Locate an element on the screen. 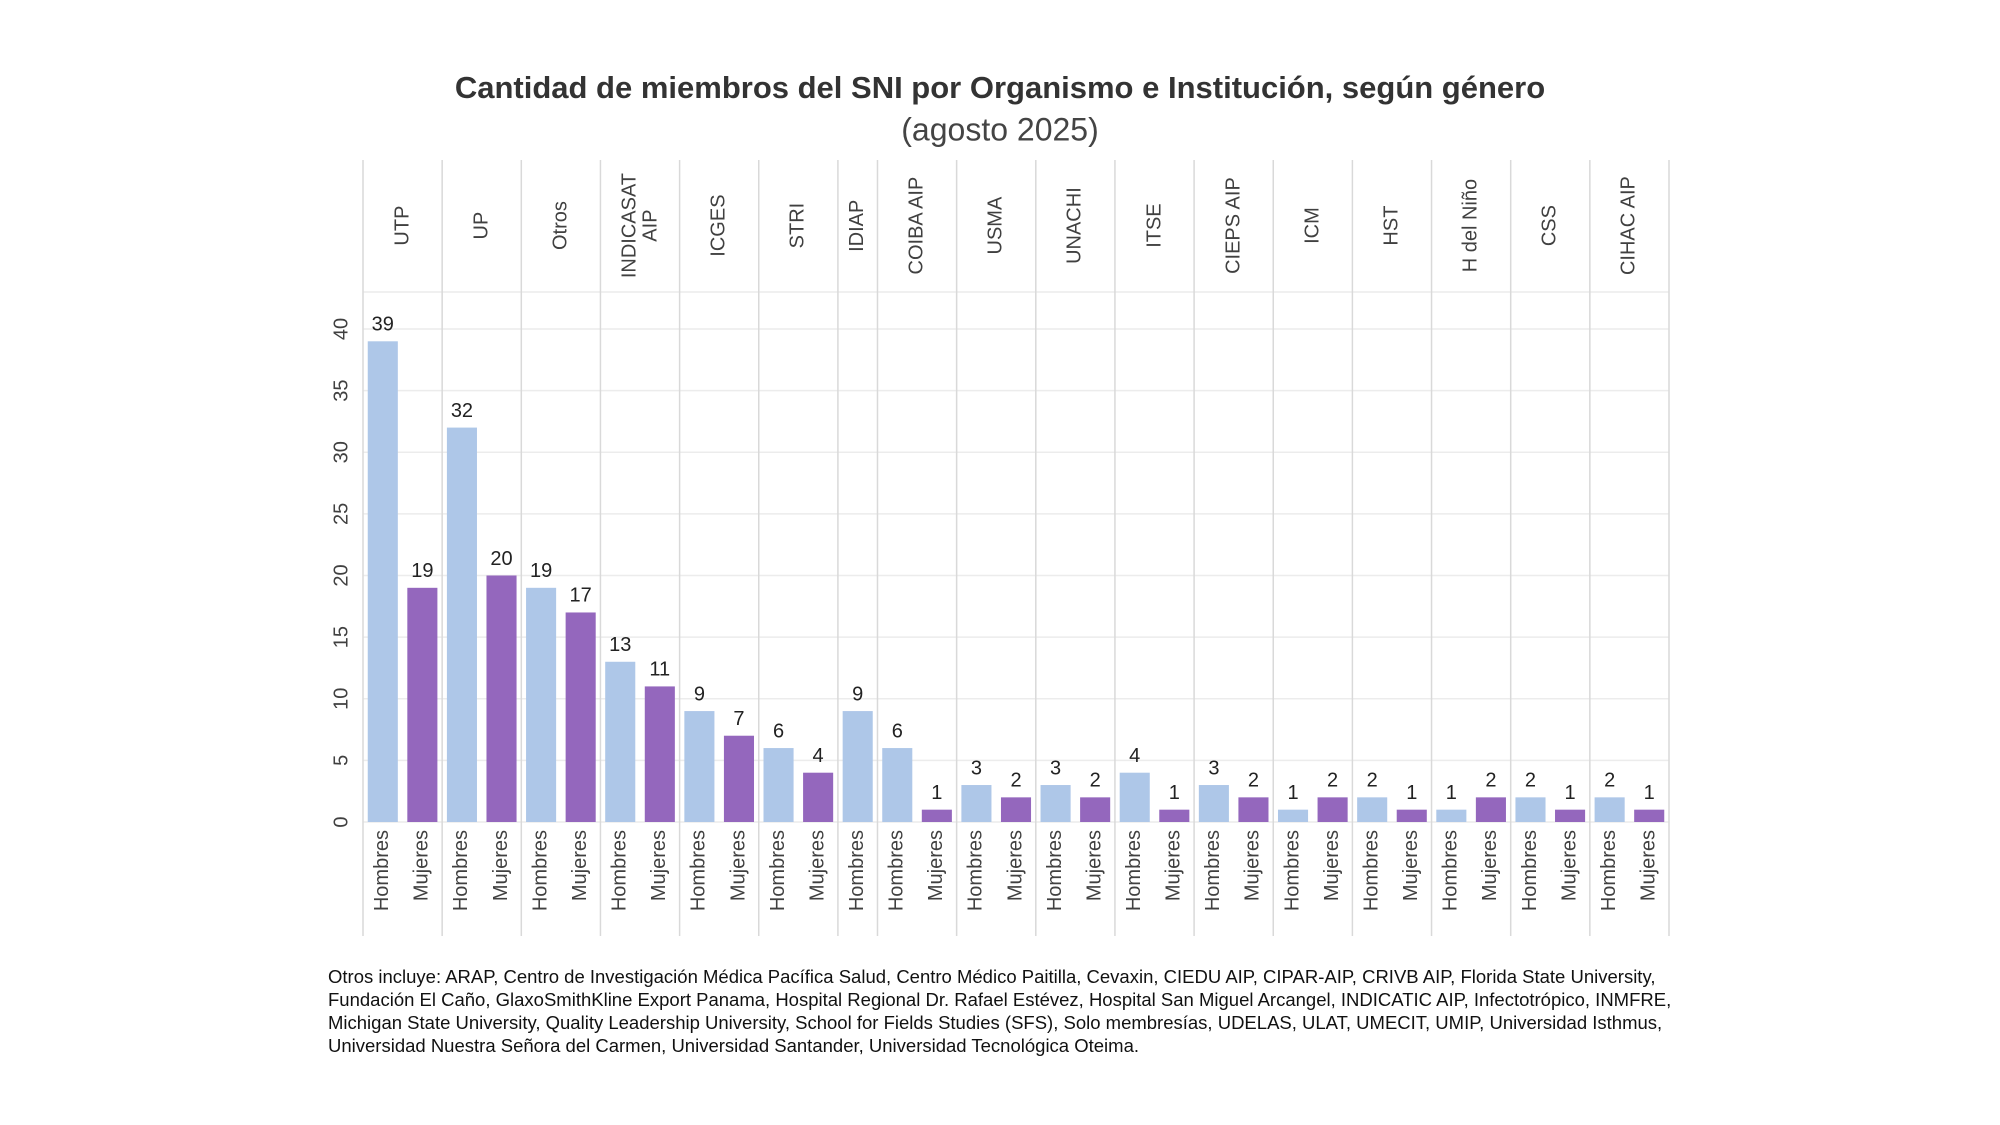 The image size is (2000, 1125). group-label: ITSE is located at coordinates (1153, 226).